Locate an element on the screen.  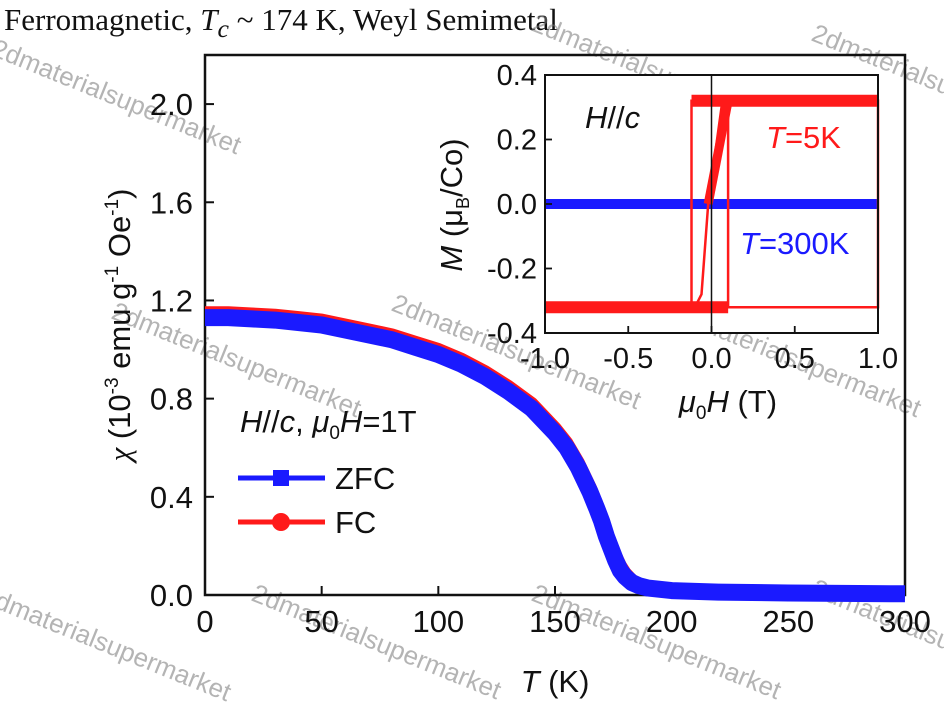
main-y-tick-label: 0.4 is located at coordinates (171, 497).